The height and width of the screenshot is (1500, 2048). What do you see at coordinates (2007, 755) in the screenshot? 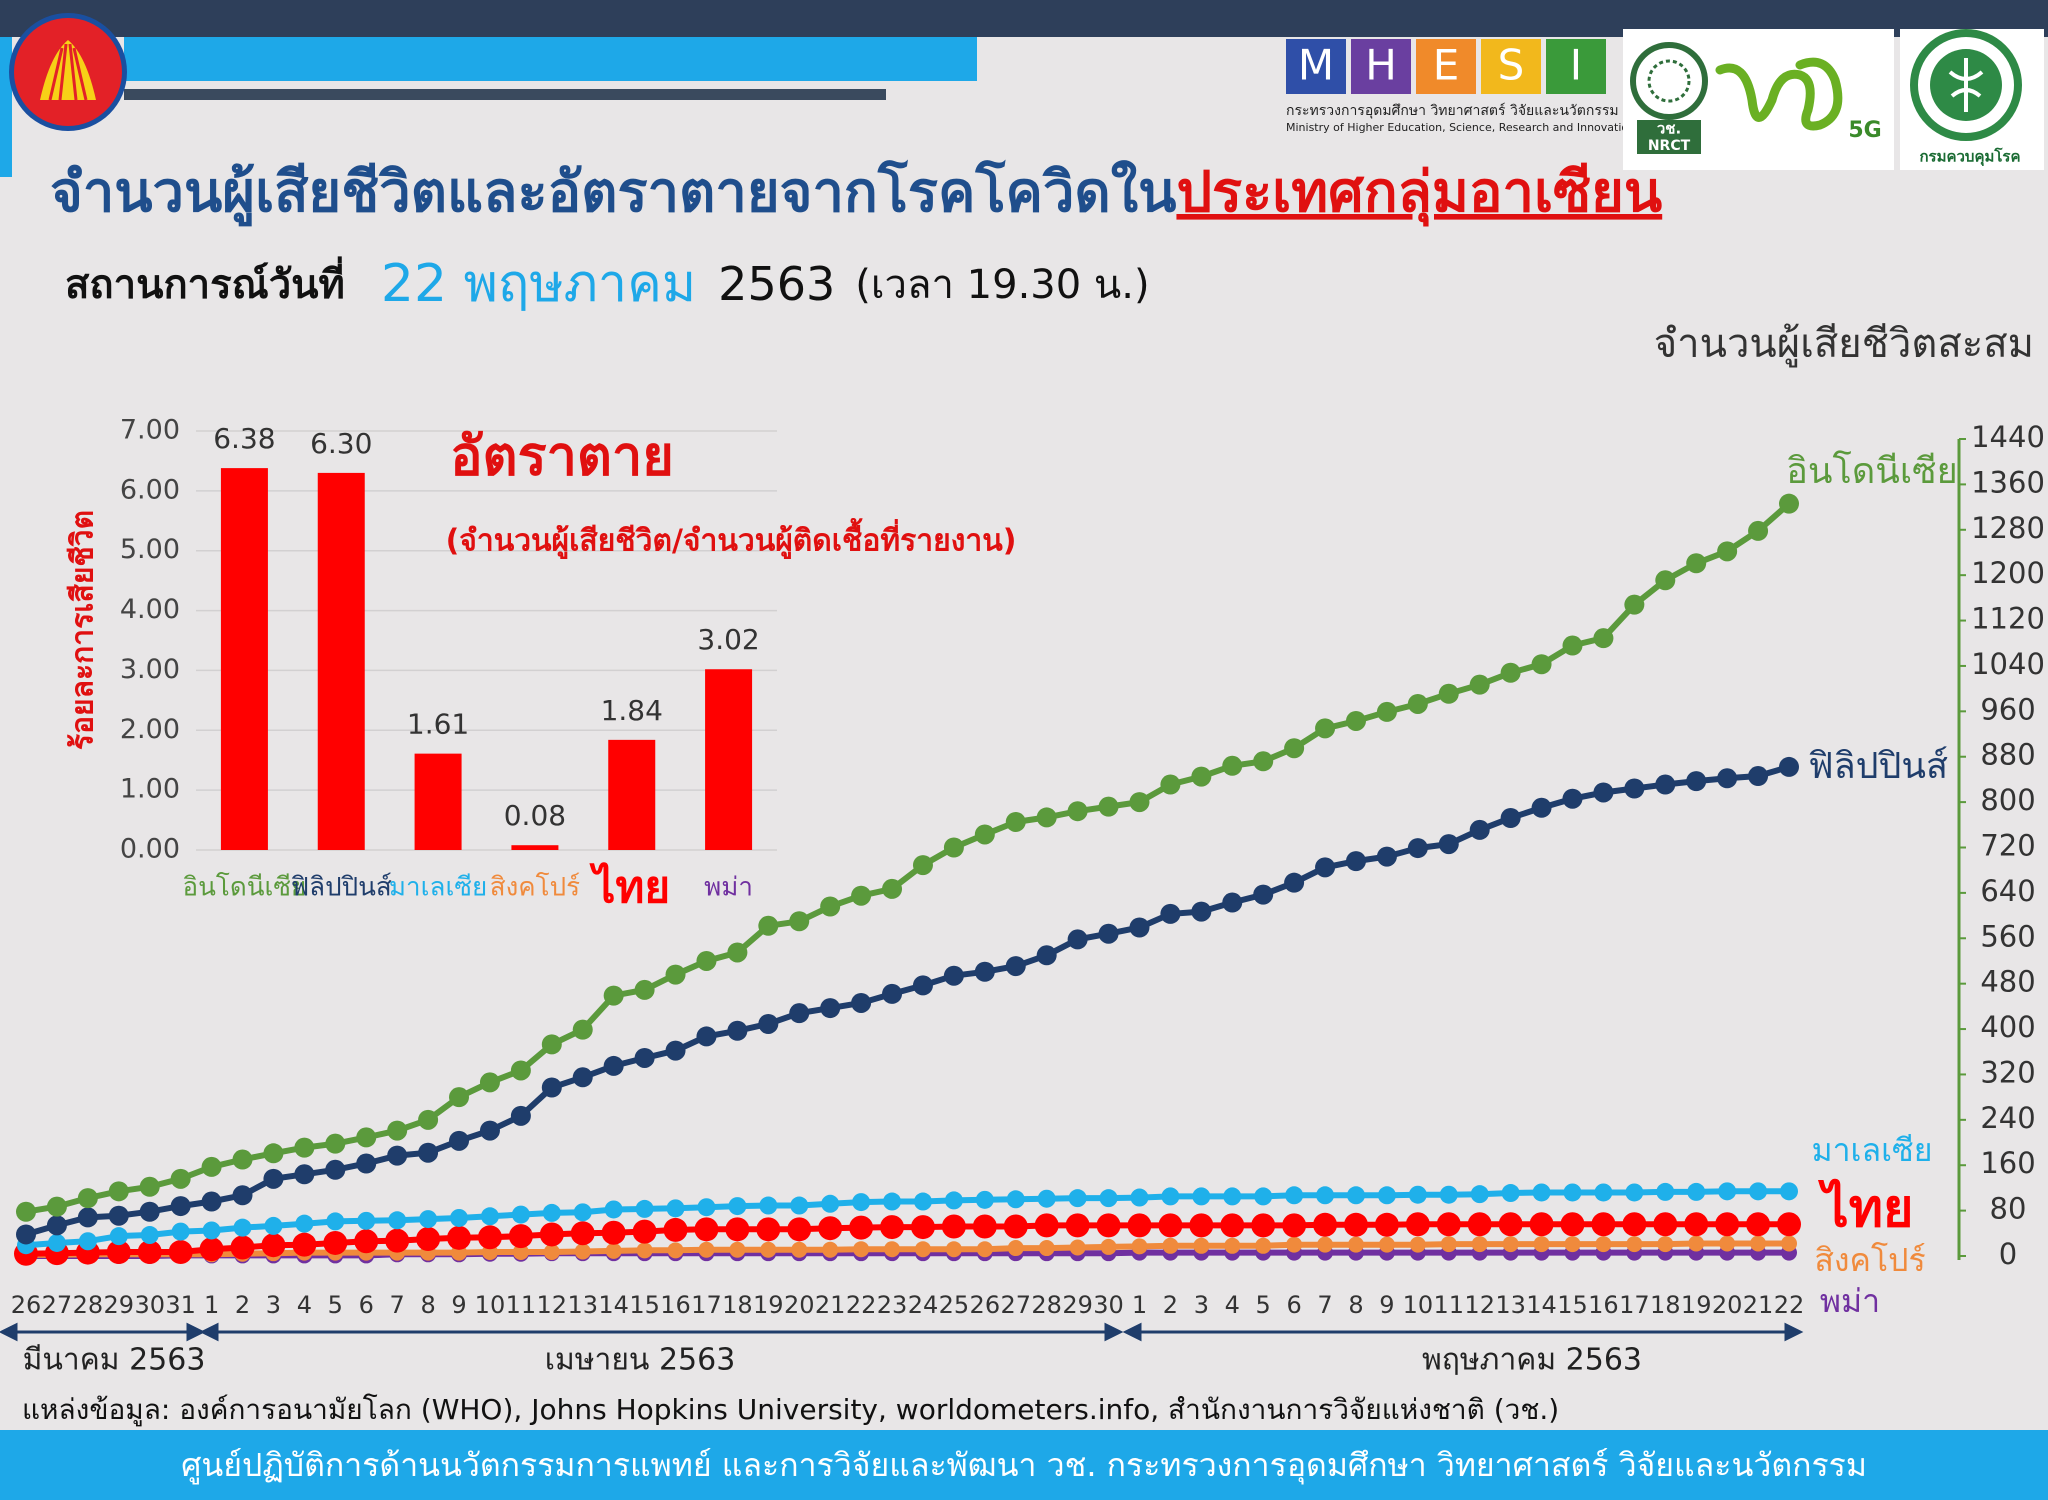
I see `y-tick-label: 880` at bounding box center [2007, 755].